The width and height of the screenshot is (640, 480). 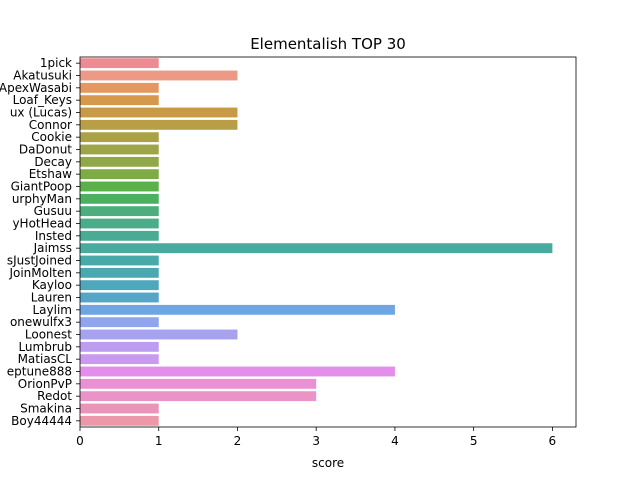 What do you see at coordinates (50, 125) in the screenshot?
I see `y-tick-label-5: Connor` at bounding box center [50, 125].